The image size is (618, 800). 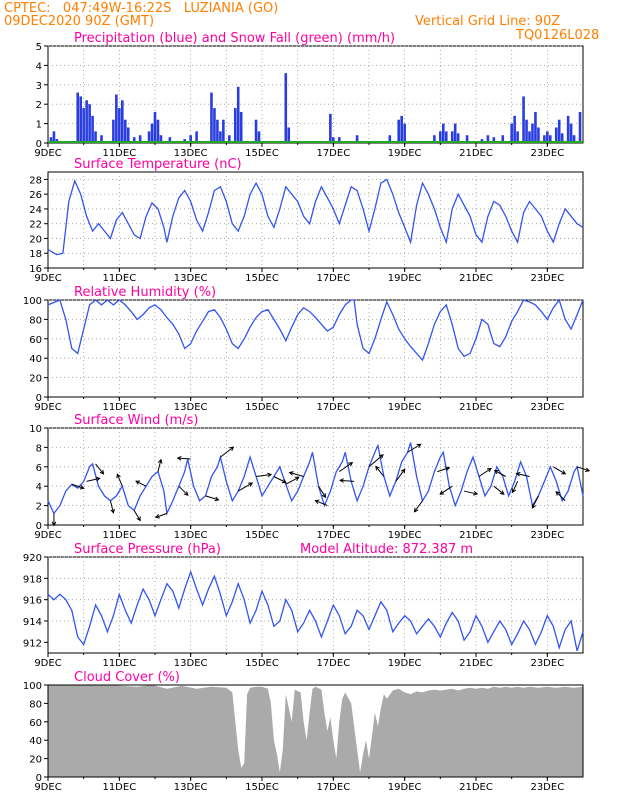 What do you see at coordinates (158, 164) in the screenshot?
I see `panel-title: Surface Temperature (nC)` at bounding box center [158, 164].